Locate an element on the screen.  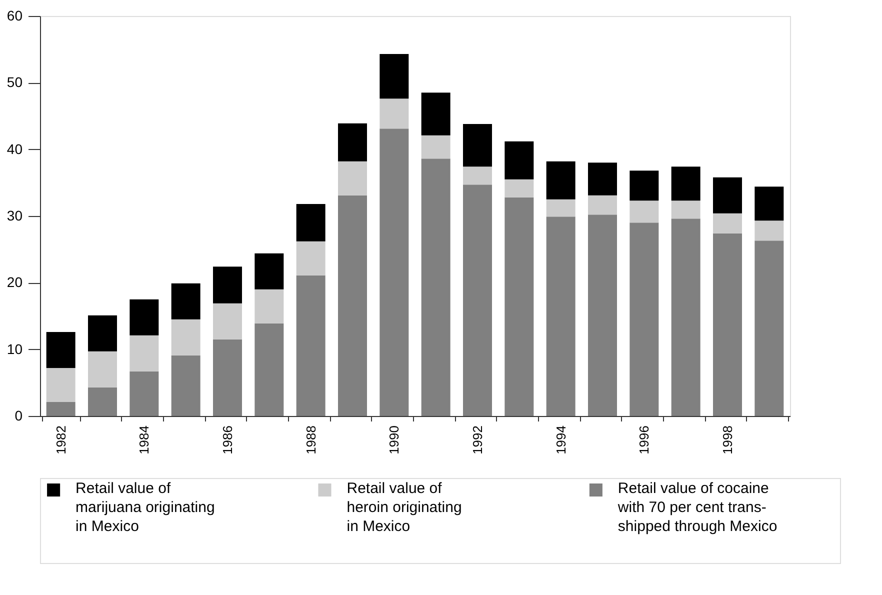
legend-label: Retail value of marijuana originating in Mexico is located at coordinates (145, 507).